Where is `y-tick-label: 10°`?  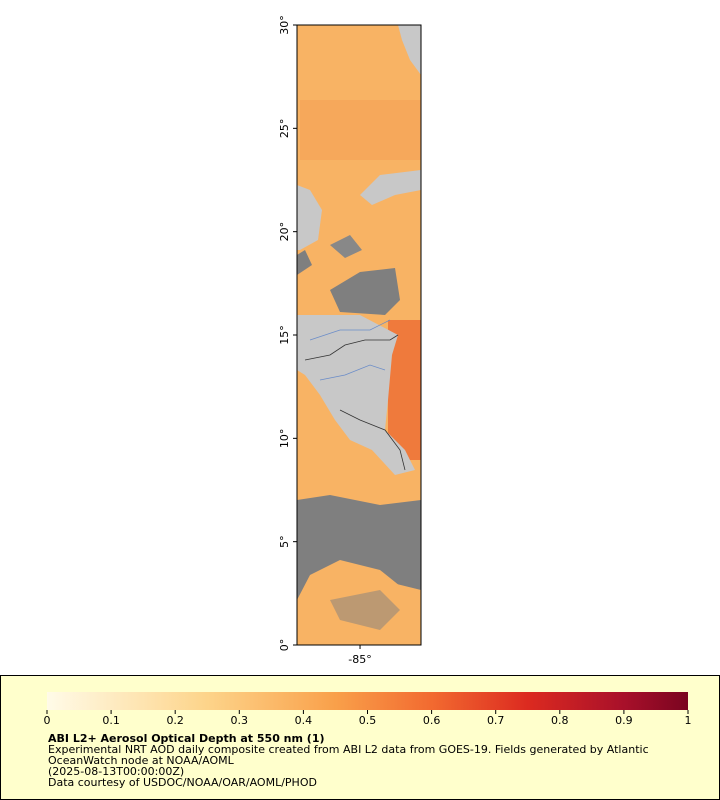 y-tick-label: 10° is located at coordinates (284, 439).